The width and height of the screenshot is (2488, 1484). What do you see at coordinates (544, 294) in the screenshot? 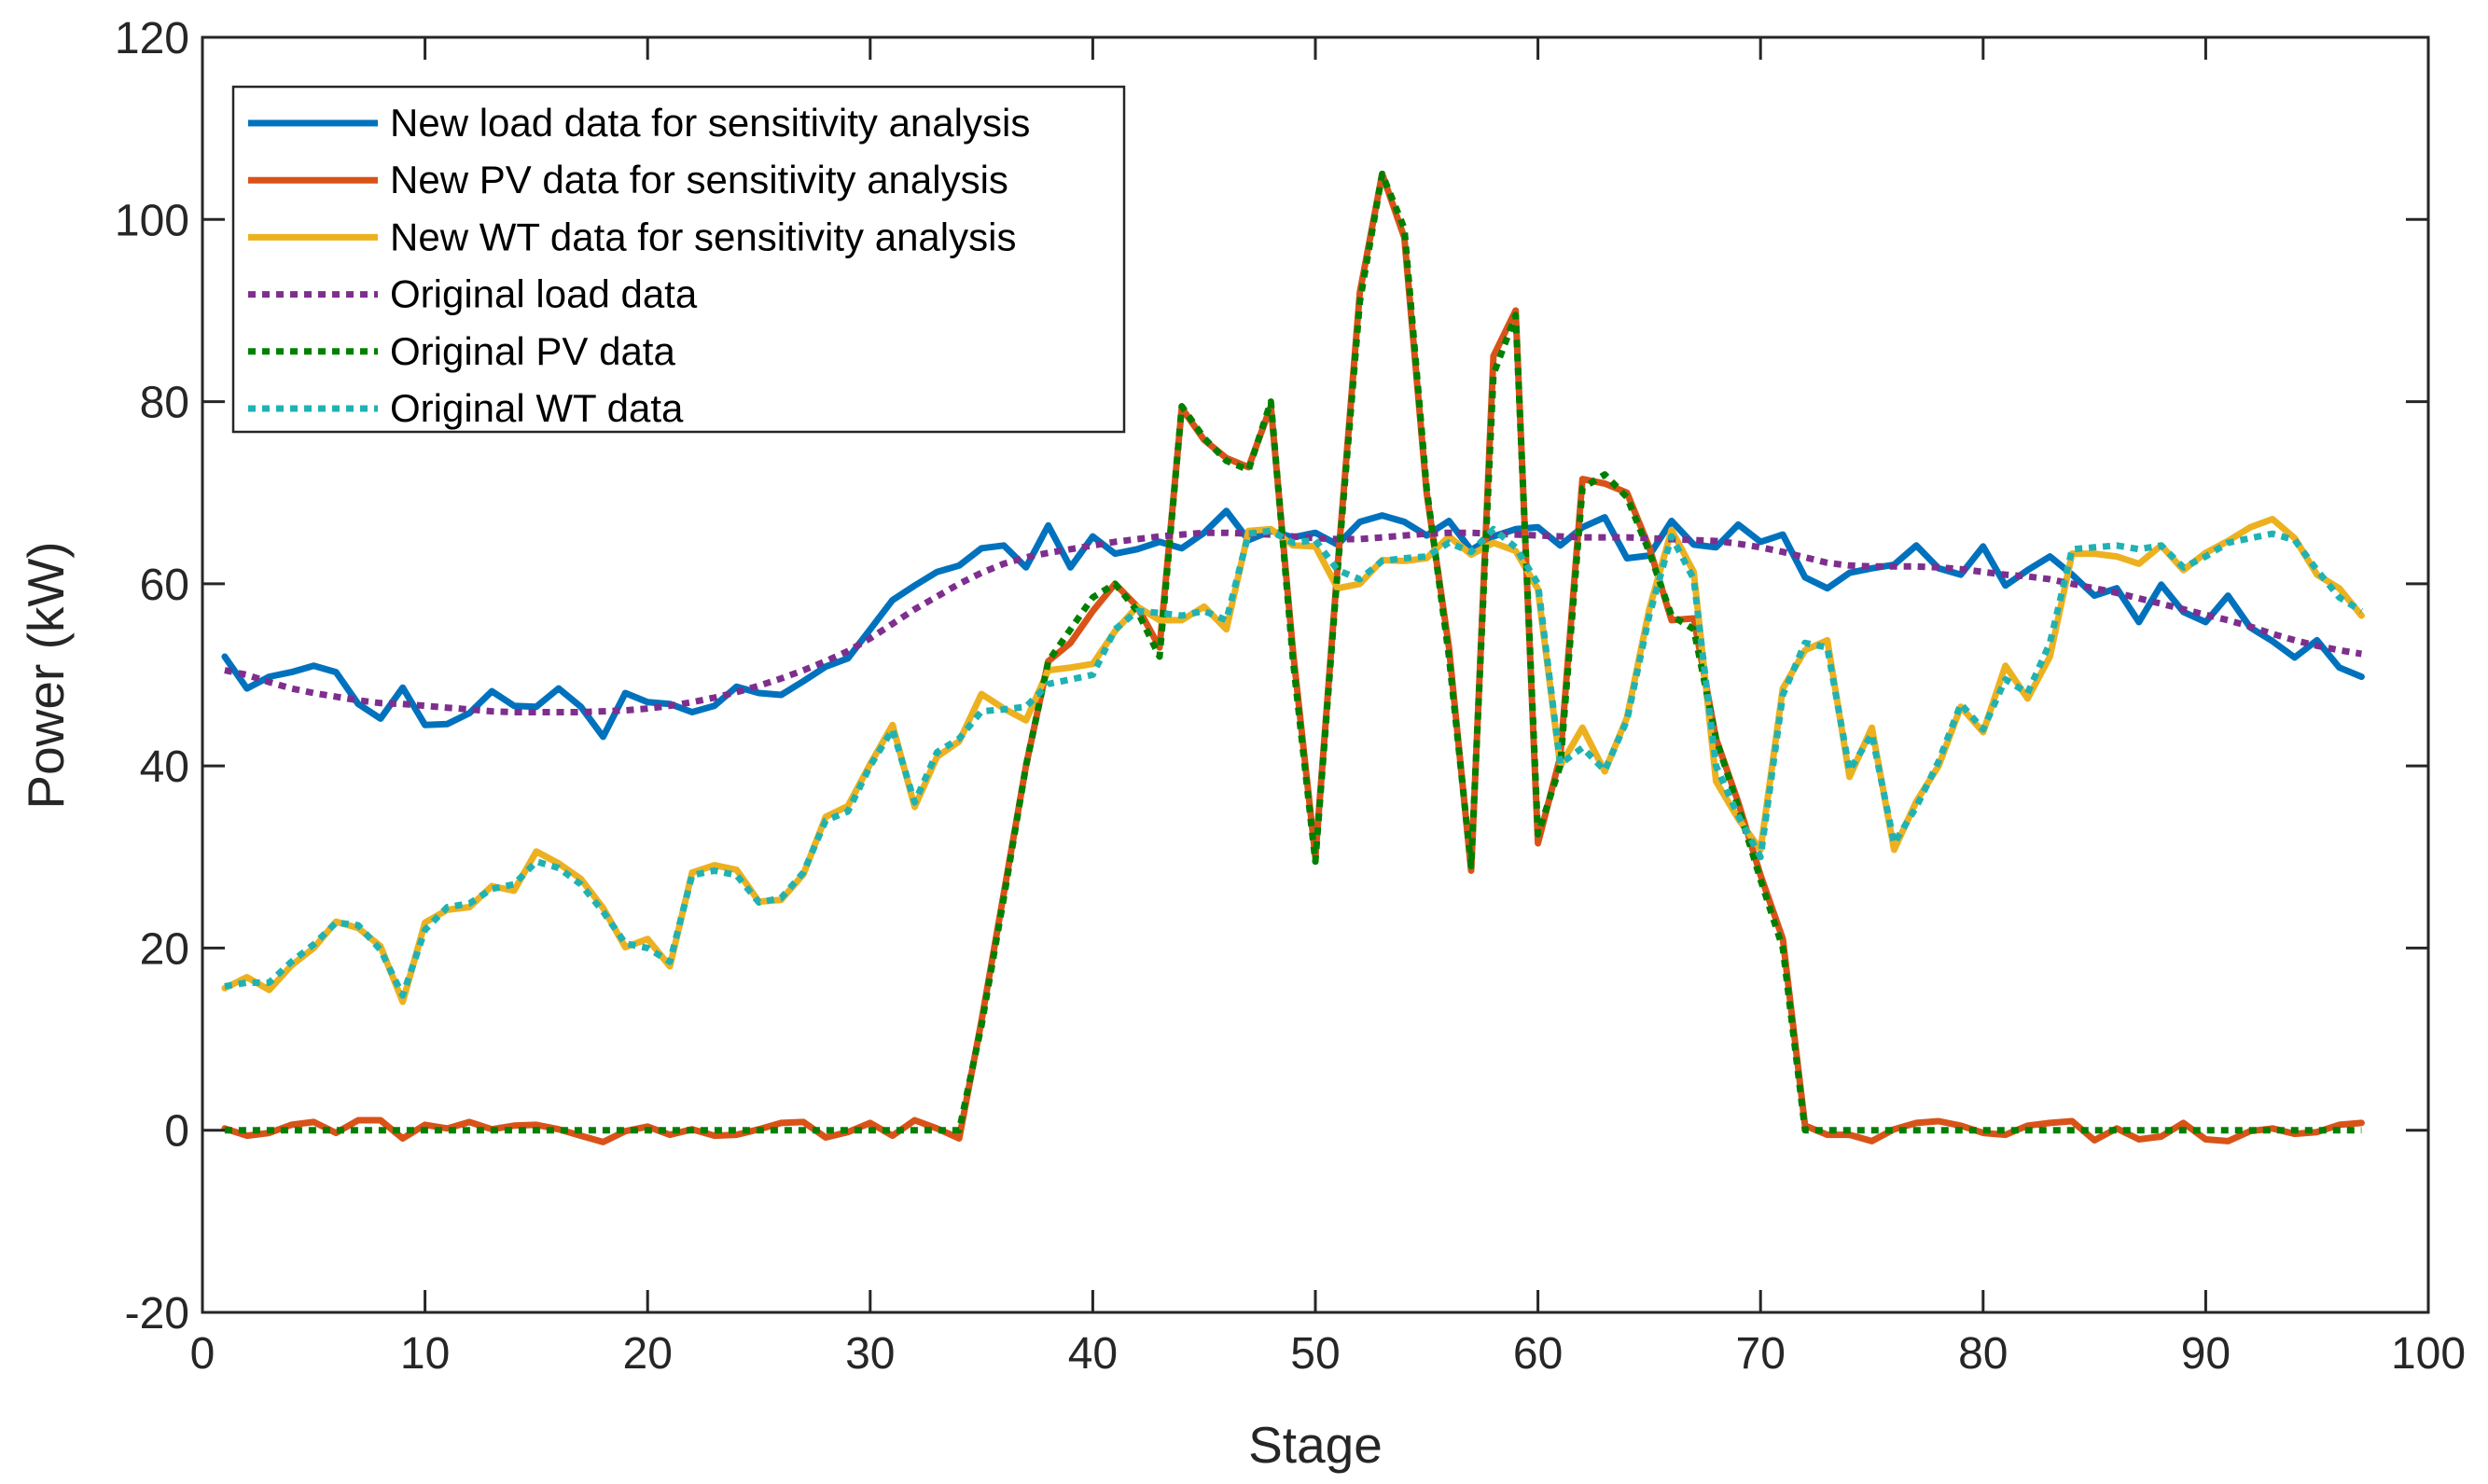
I see `legend-label-3: Original load data` at bounding box center [544, 294].